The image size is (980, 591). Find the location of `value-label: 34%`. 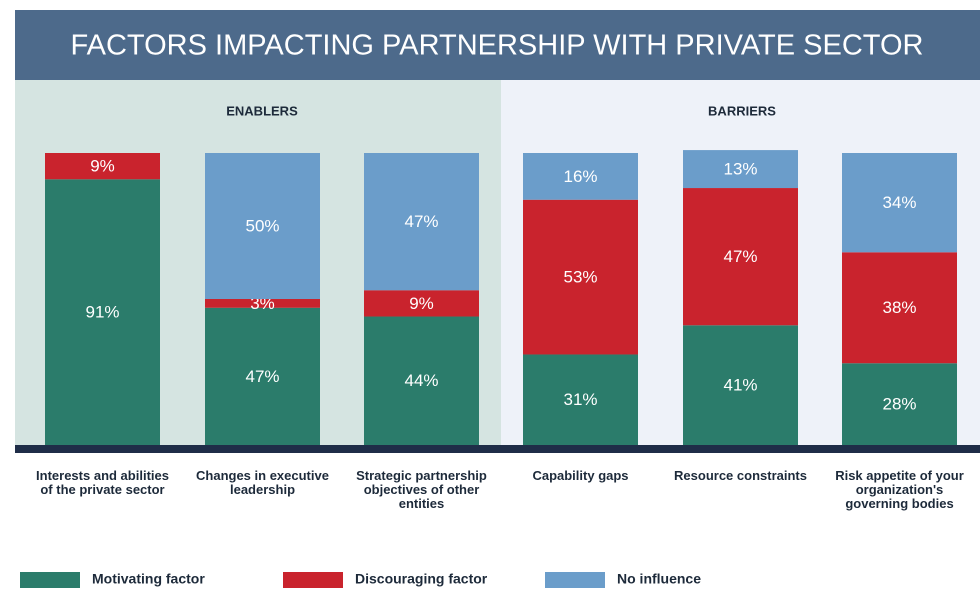

value-label: 34% is located at coordinates (899, 202).